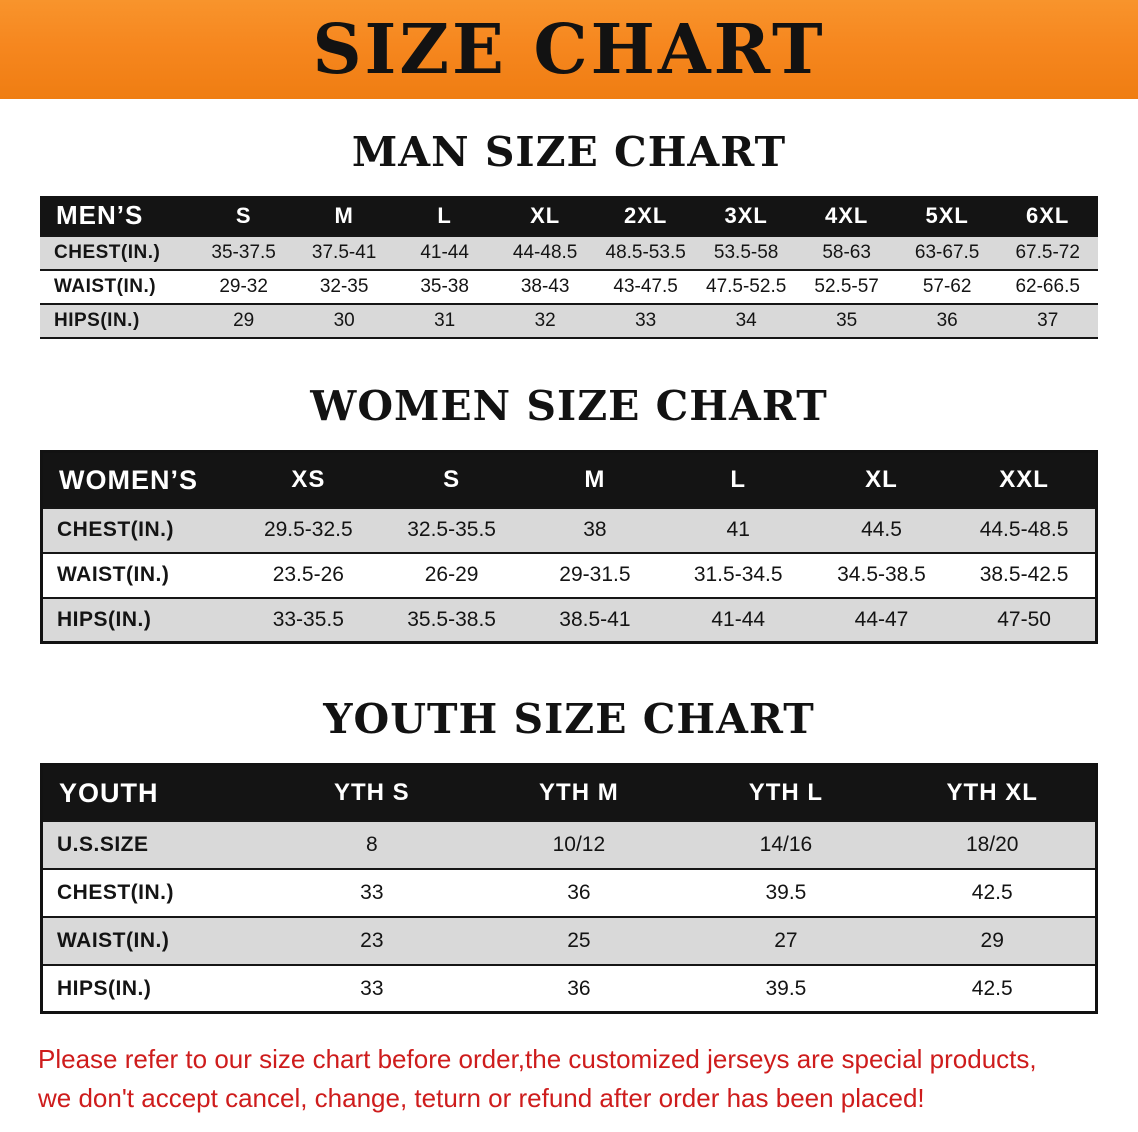  Describe the element at coordinates (308, 479) in the screenshot. I see `size-header-cell: XS` at that location.